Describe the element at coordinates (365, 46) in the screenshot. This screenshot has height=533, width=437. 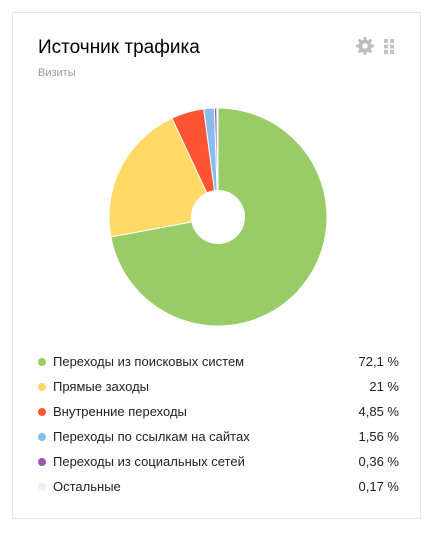
I see `gear-icon` at that location.